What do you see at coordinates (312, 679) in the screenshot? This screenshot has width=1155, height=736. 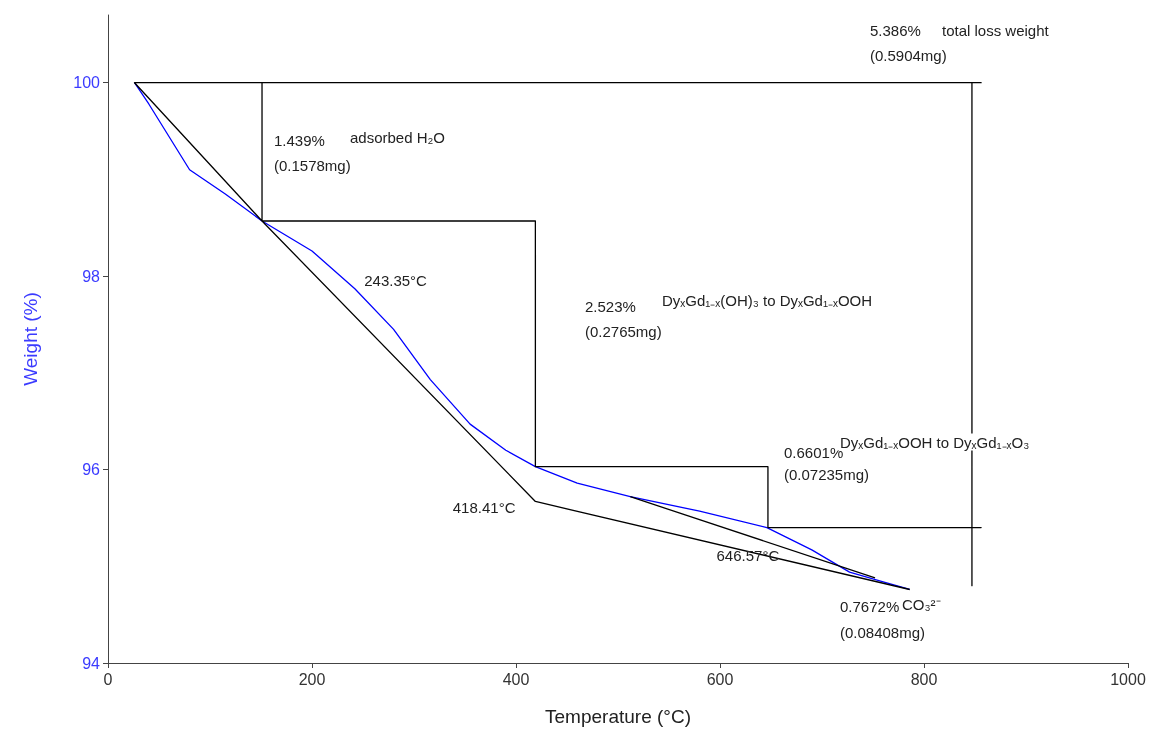 I see `x-tick-label: 200` at bounding box center [312, 679].